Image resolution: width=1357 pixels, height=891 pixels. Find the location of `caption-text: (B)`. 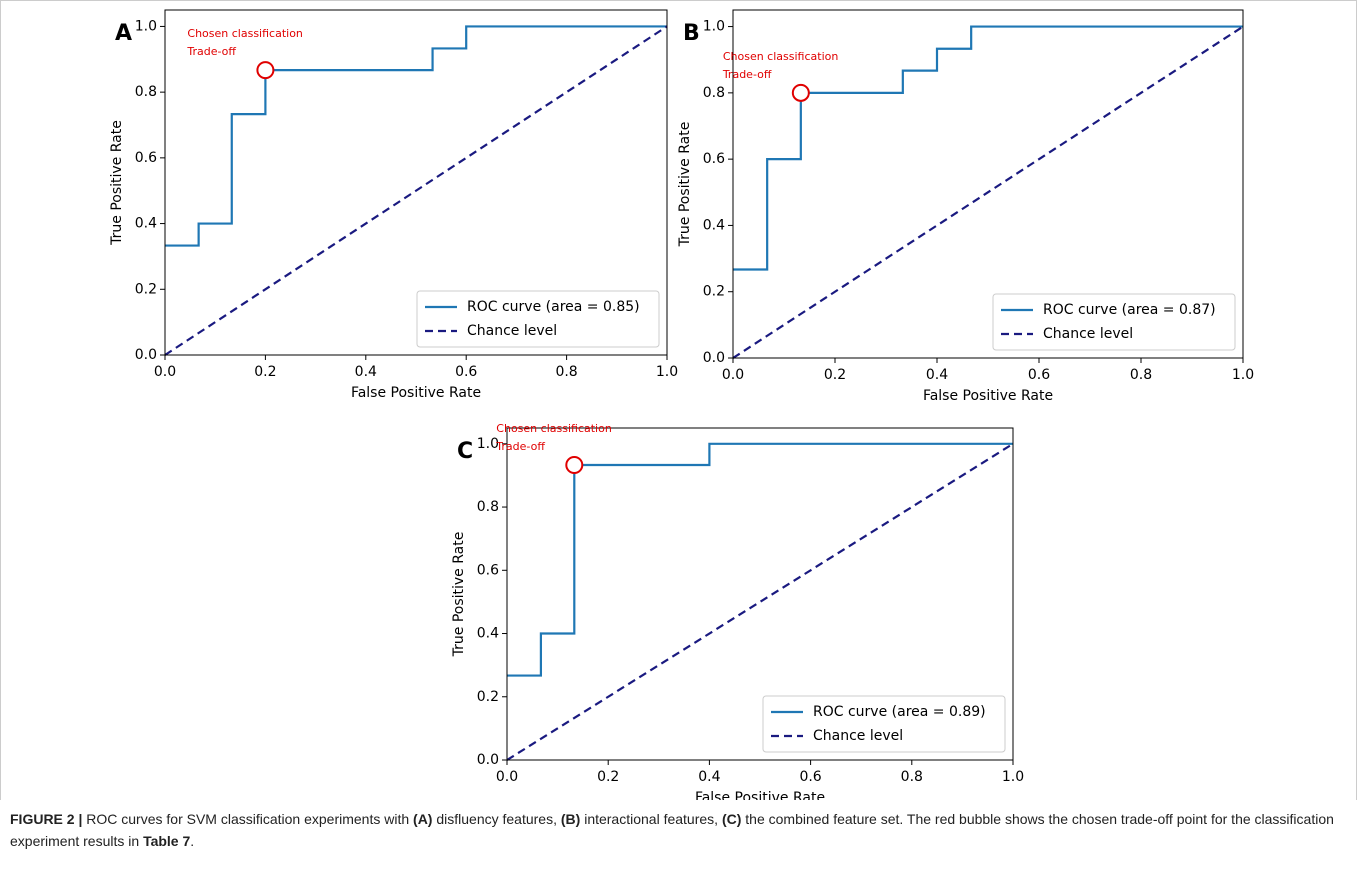

caption-text: (B) is located at coordinates (570, 819).